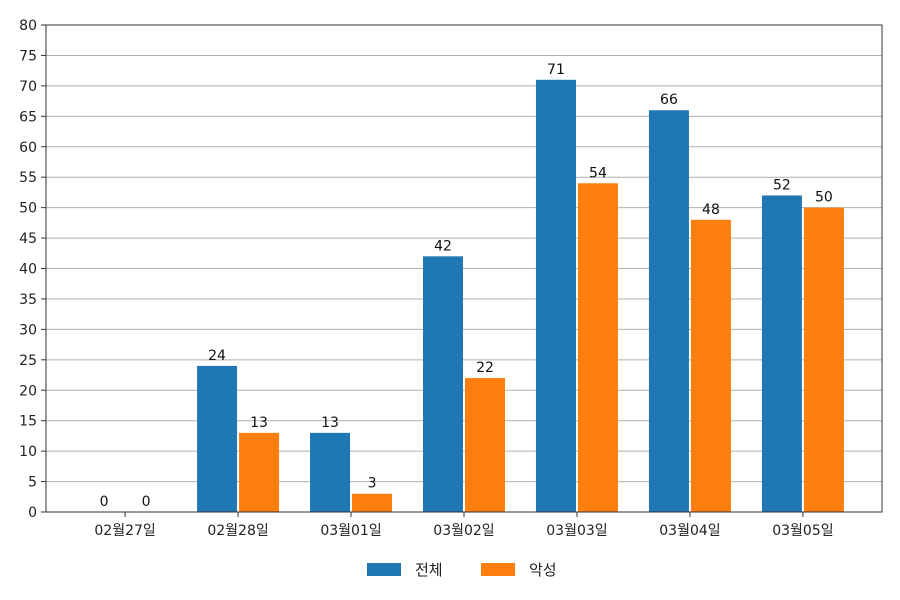 The height and width of the screenshot is (600, 900). Describe the element at coordinates (498, 569) in the screenshot. I see `legend-swatch-malicious` at that location.